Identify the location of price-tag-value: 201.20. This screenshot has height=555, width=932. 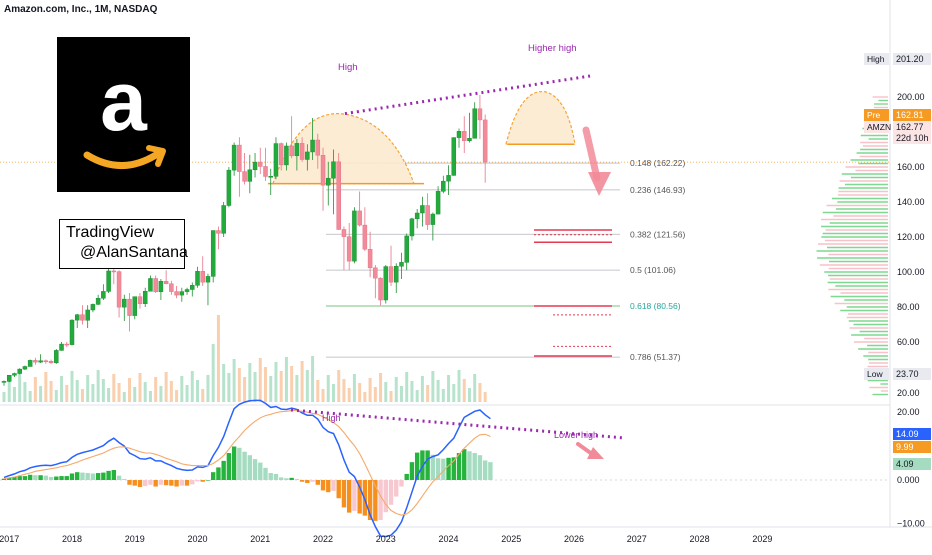
(910, 59).